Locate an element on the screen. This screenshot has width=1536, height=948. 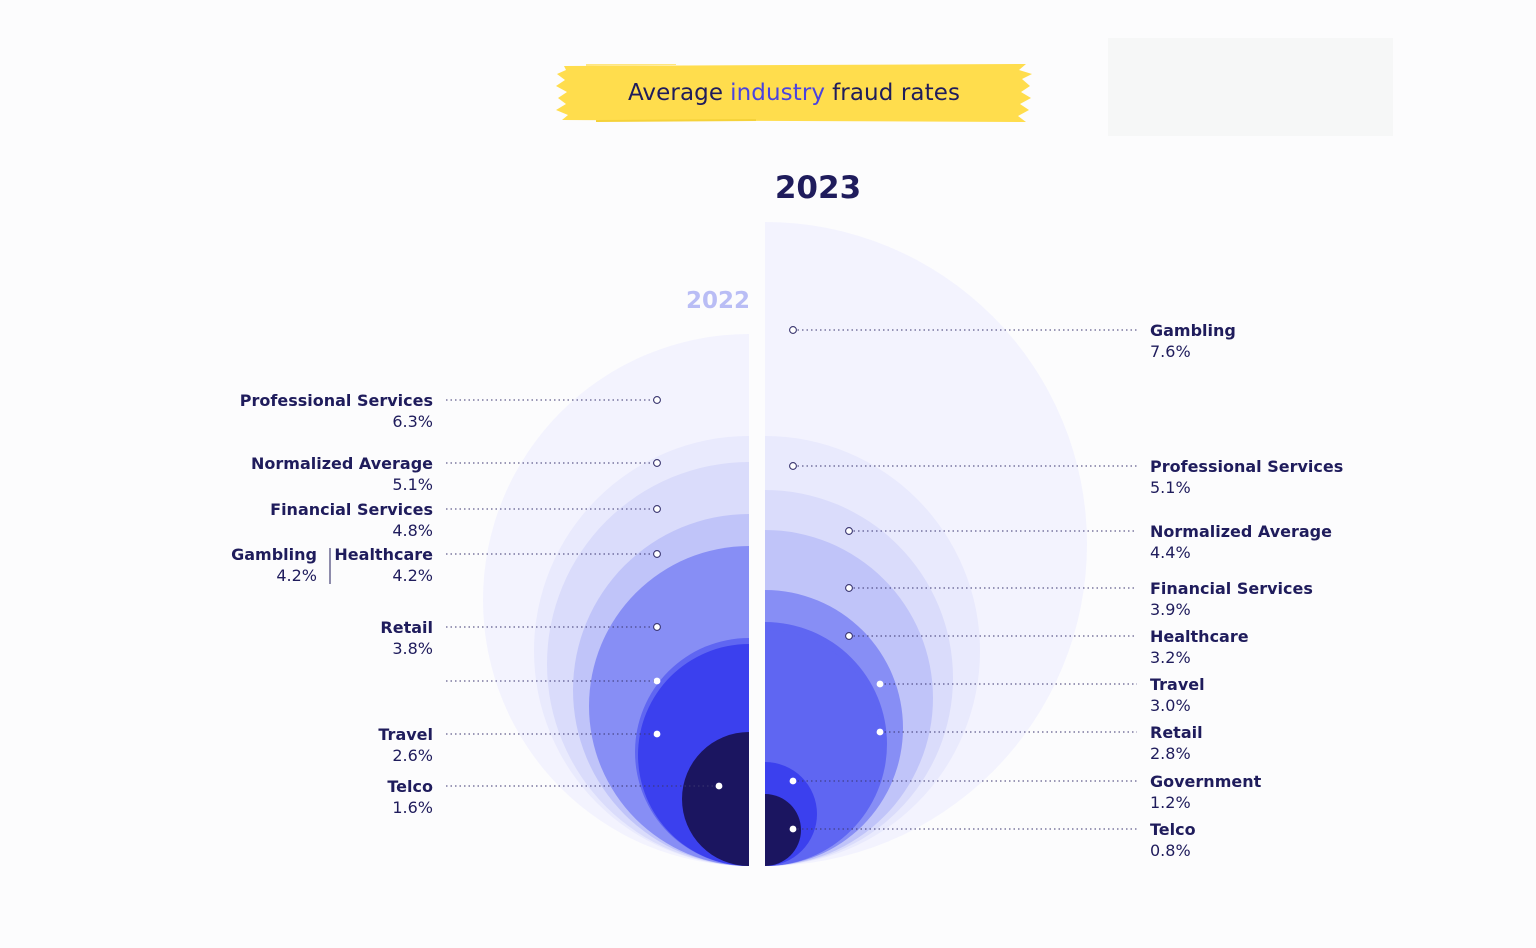
label-telco: Telco 0.8% is located at coordinates (1173, 840).